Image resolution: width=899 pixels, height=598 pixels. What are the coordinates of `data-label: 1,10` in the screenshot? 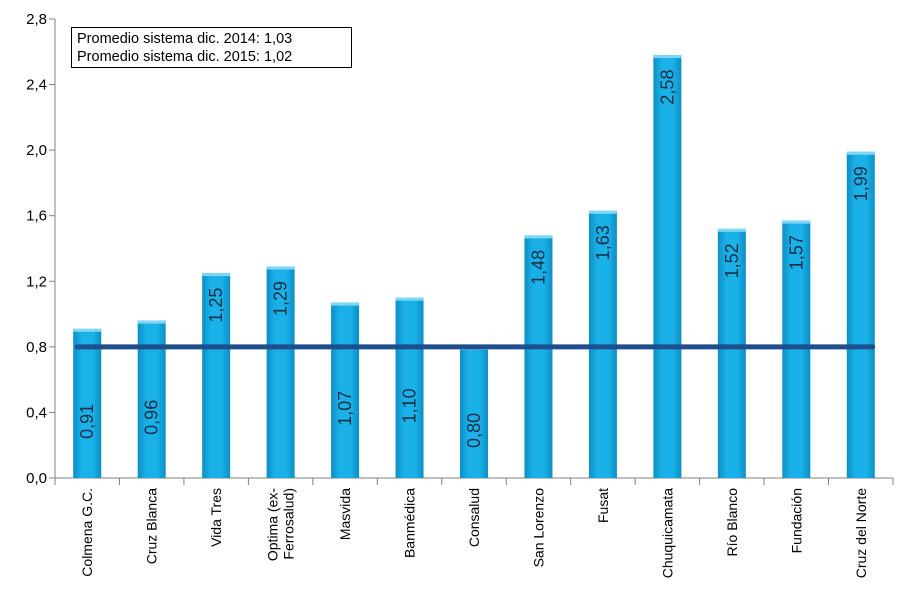 It's located at (410, 405).